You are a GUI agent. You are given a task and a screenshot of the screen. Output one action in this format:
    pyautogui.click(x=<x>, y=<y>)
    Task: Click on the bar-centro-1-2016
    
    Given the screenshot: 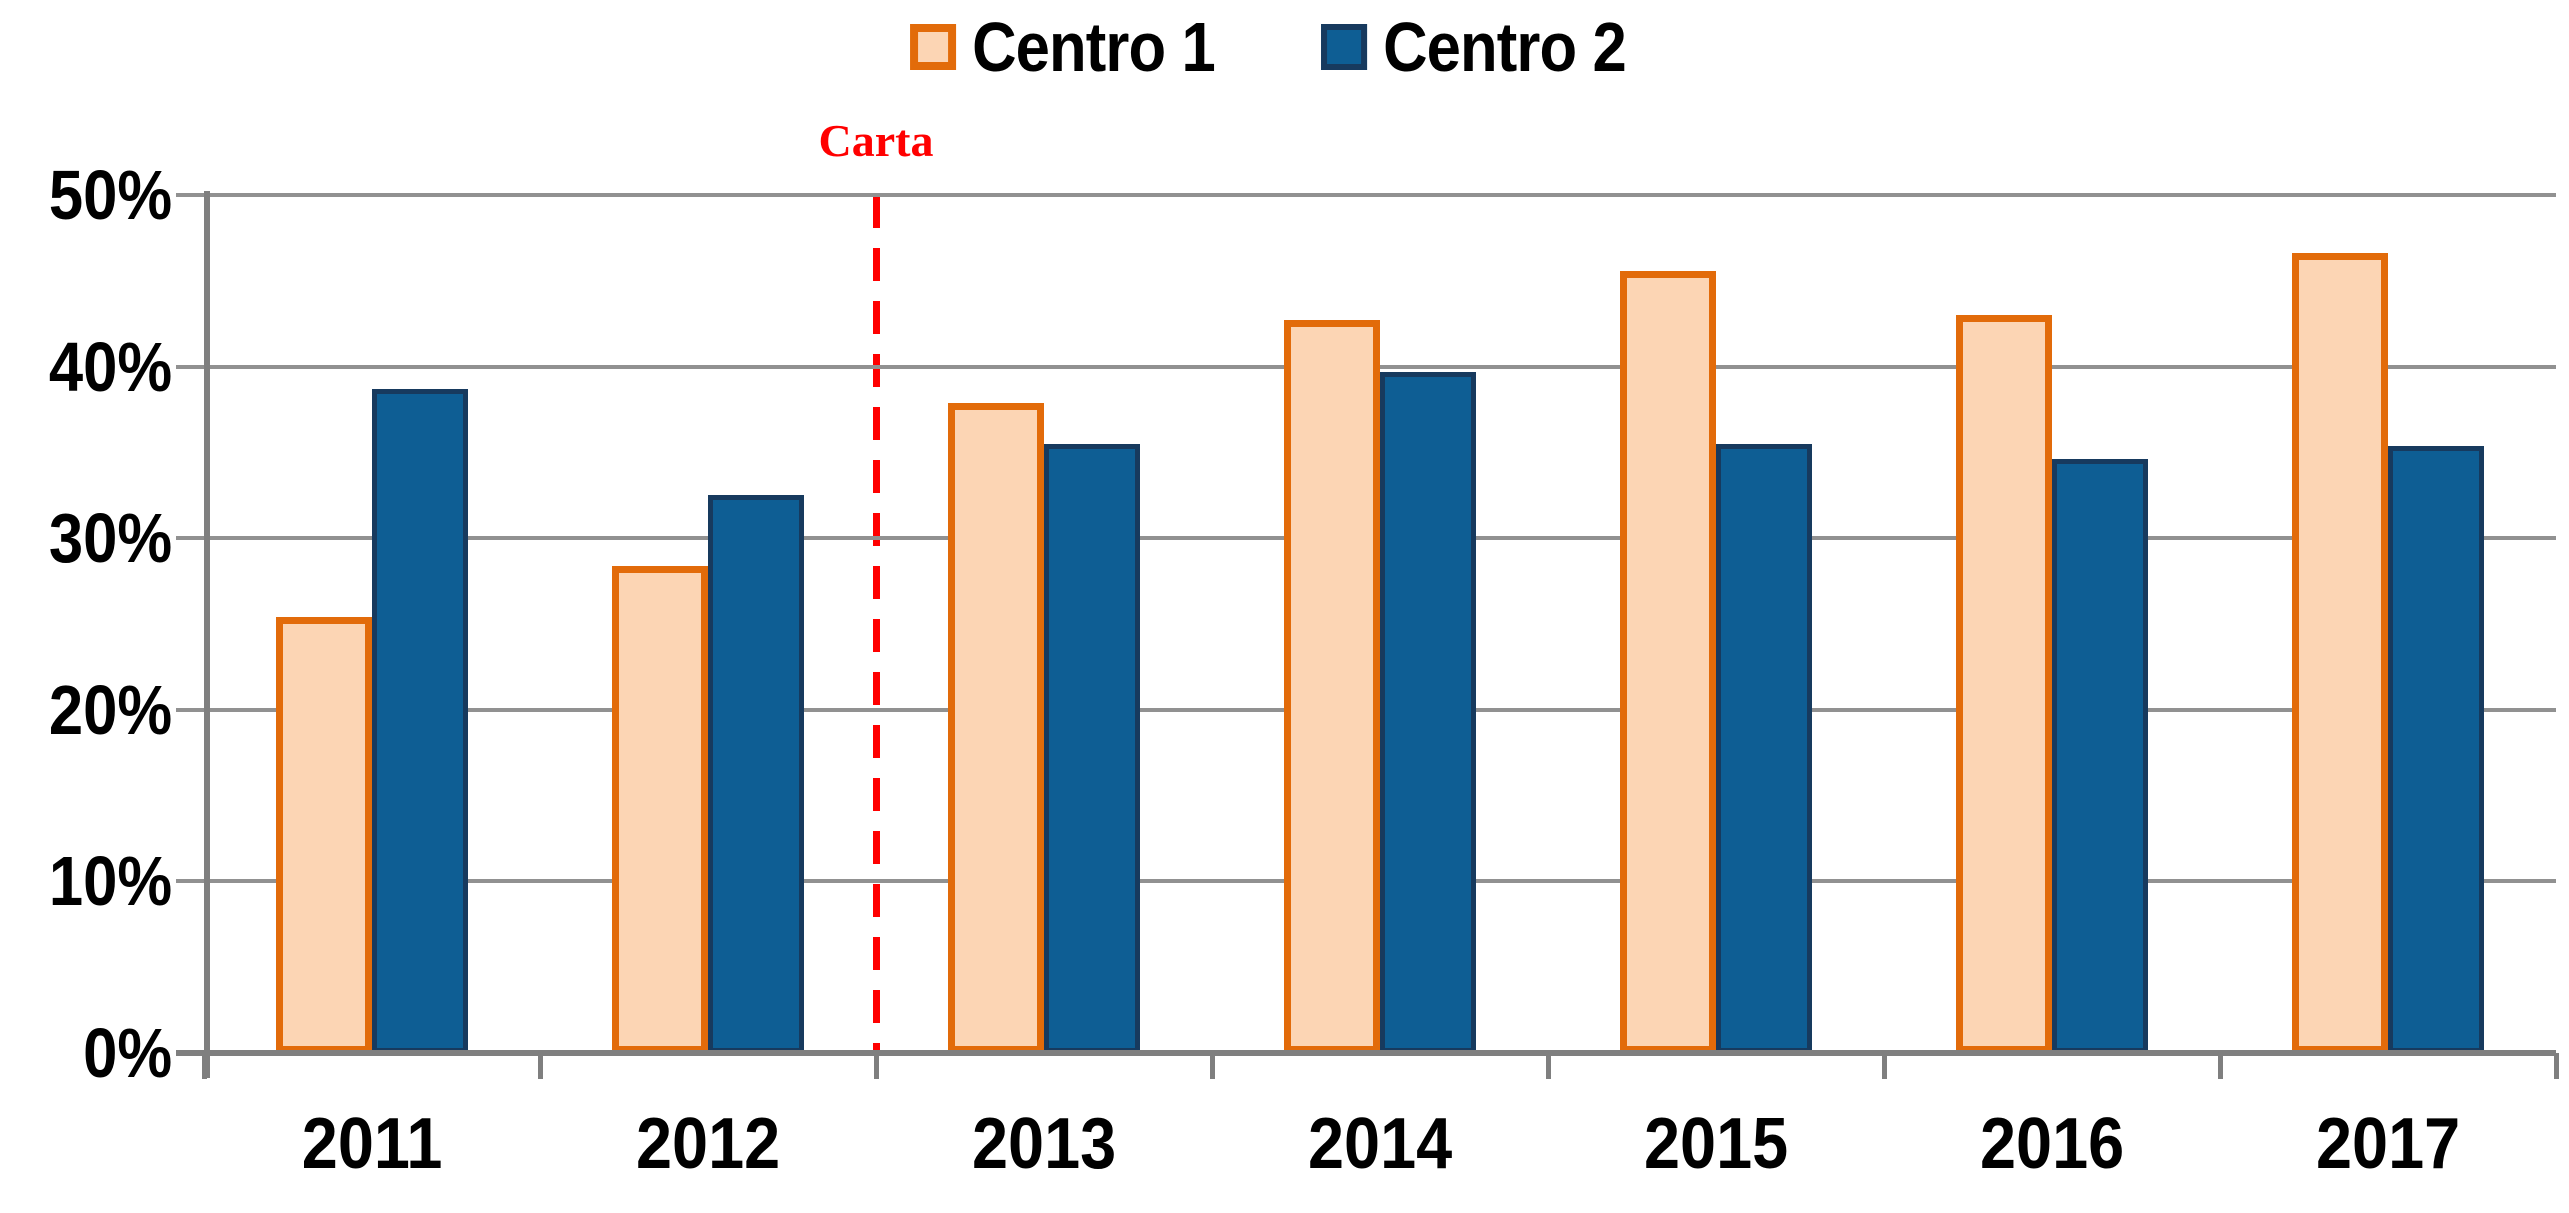 What is the action you would take?
    pyautogui.click(x=2004, y=684)
    